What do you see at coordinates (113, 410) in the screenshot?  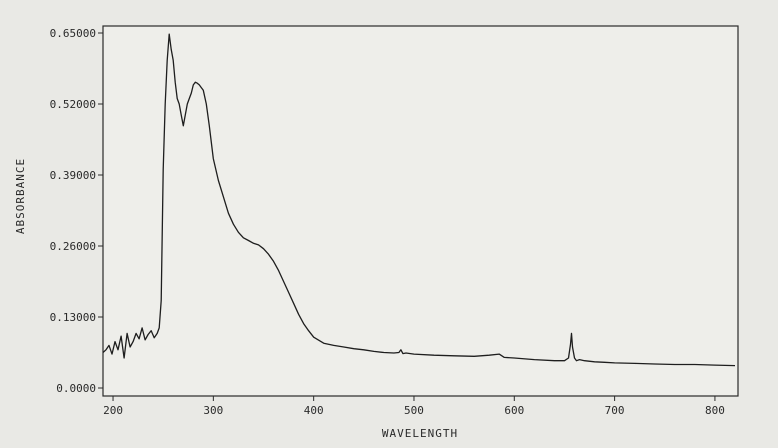 I see `x-tick-label: 200` at bounding box center [113, 410].